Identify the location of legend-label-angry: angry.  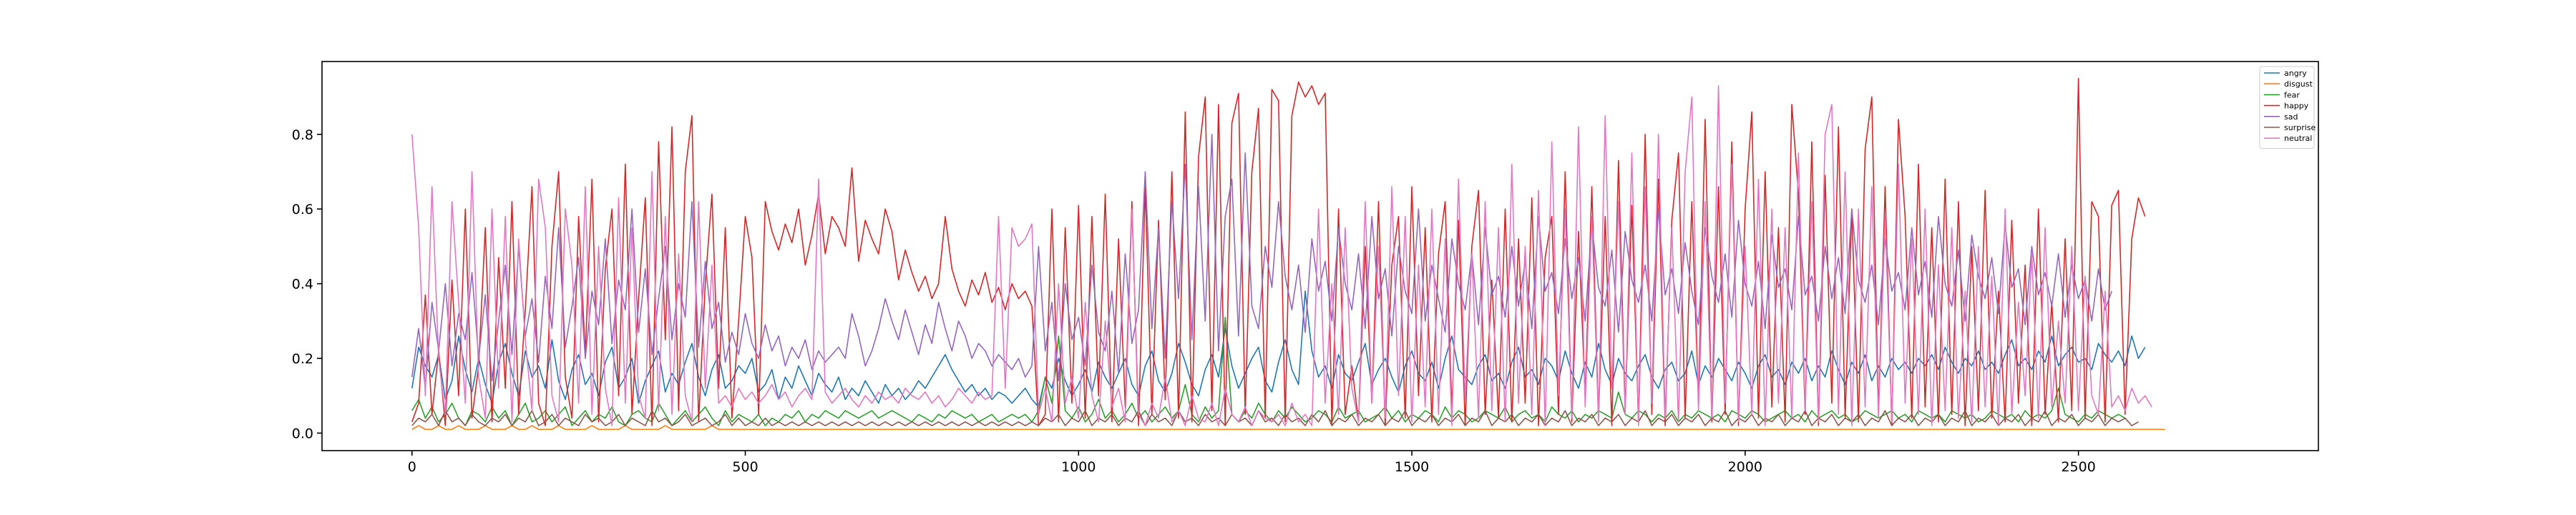
(2295, 73).